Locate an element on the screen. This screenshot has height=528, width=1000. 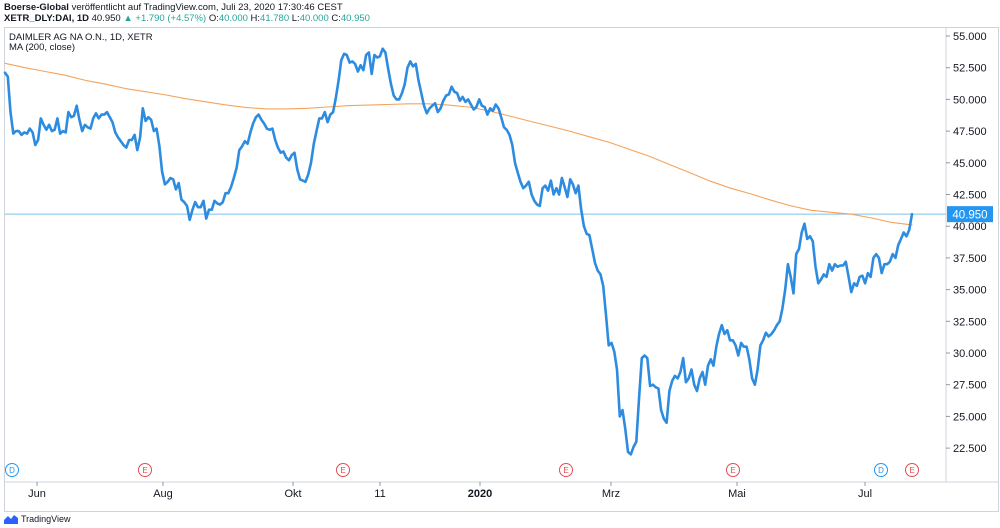
y-tick-label: 55.000 is located at coordinates (970, 37).